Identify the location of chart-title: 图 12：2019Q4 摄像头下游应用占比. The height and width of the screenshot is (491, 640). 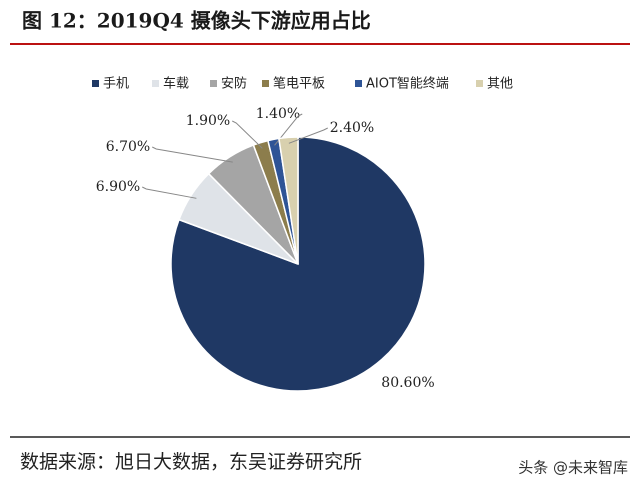
(196, 21).